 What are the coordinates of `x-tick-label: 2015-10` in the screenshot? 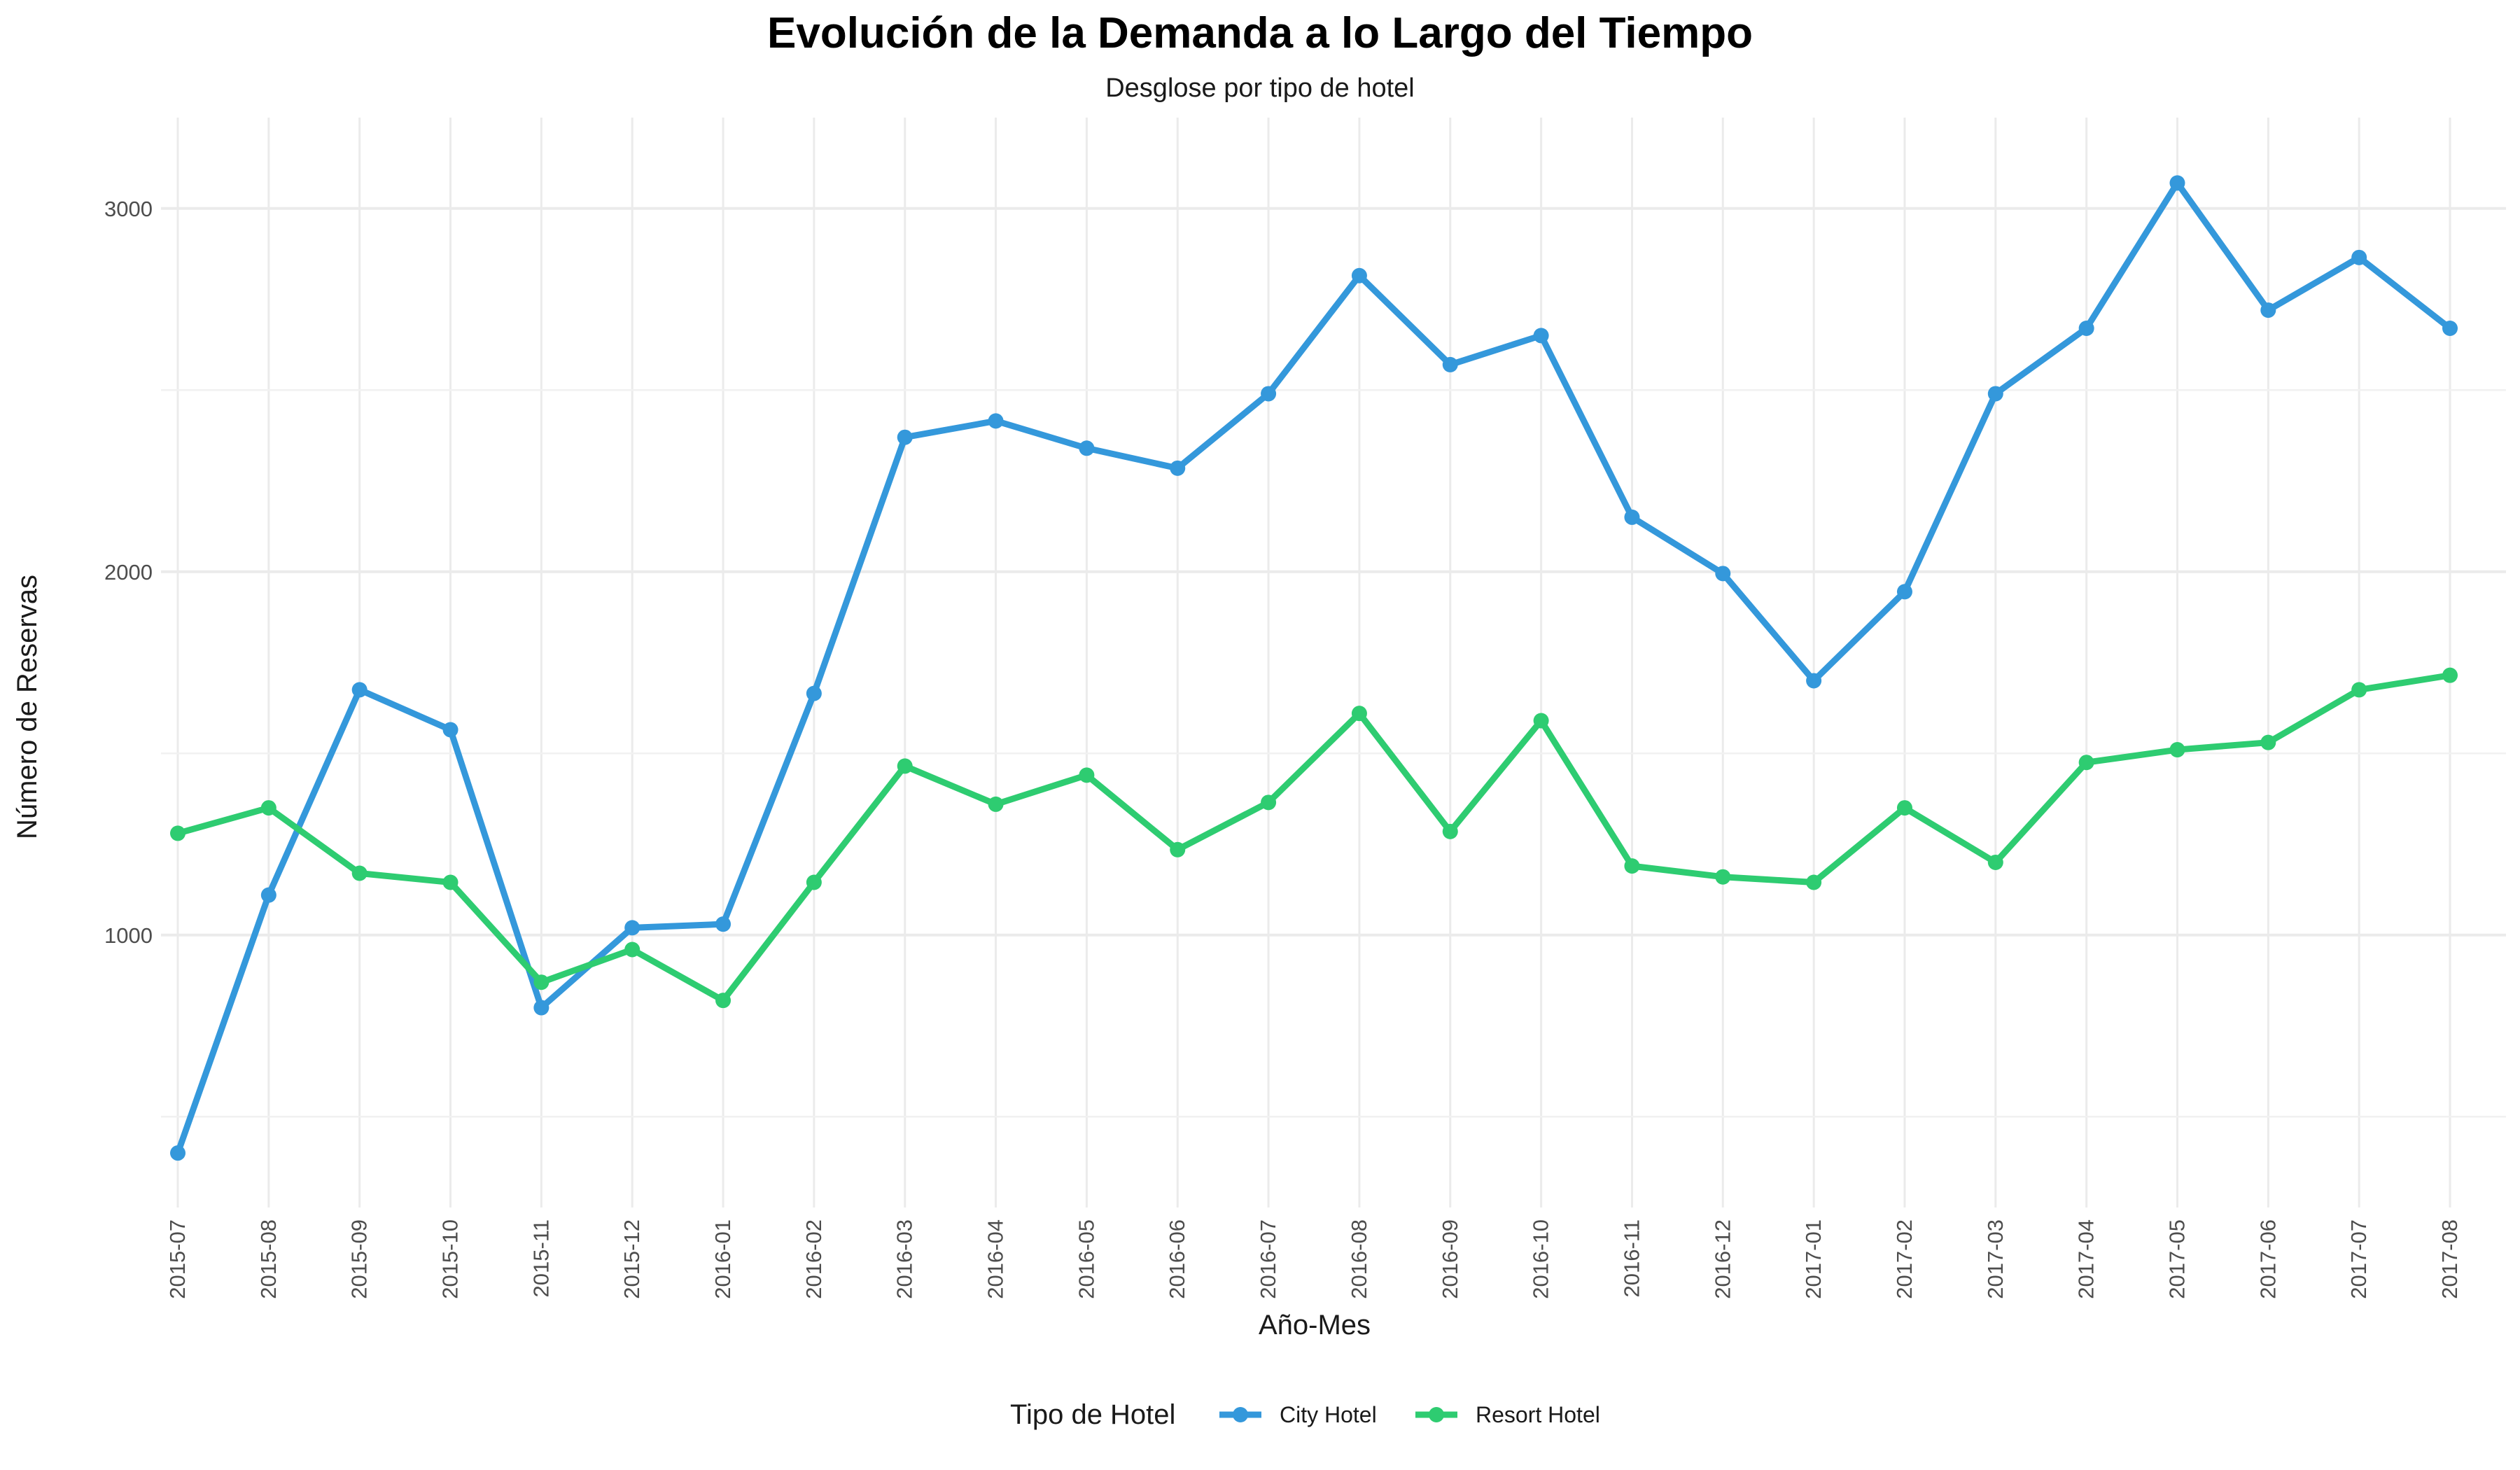 It's located at (450, 1259).